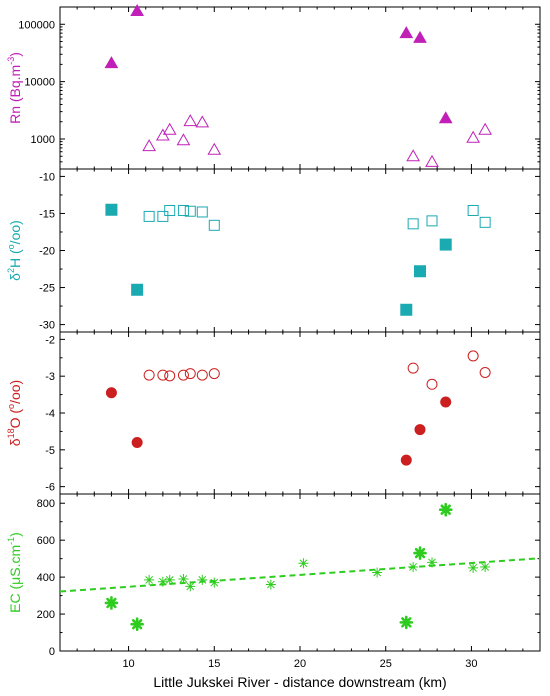  I want to click on y-label-sup: -3, so click(11, 61).